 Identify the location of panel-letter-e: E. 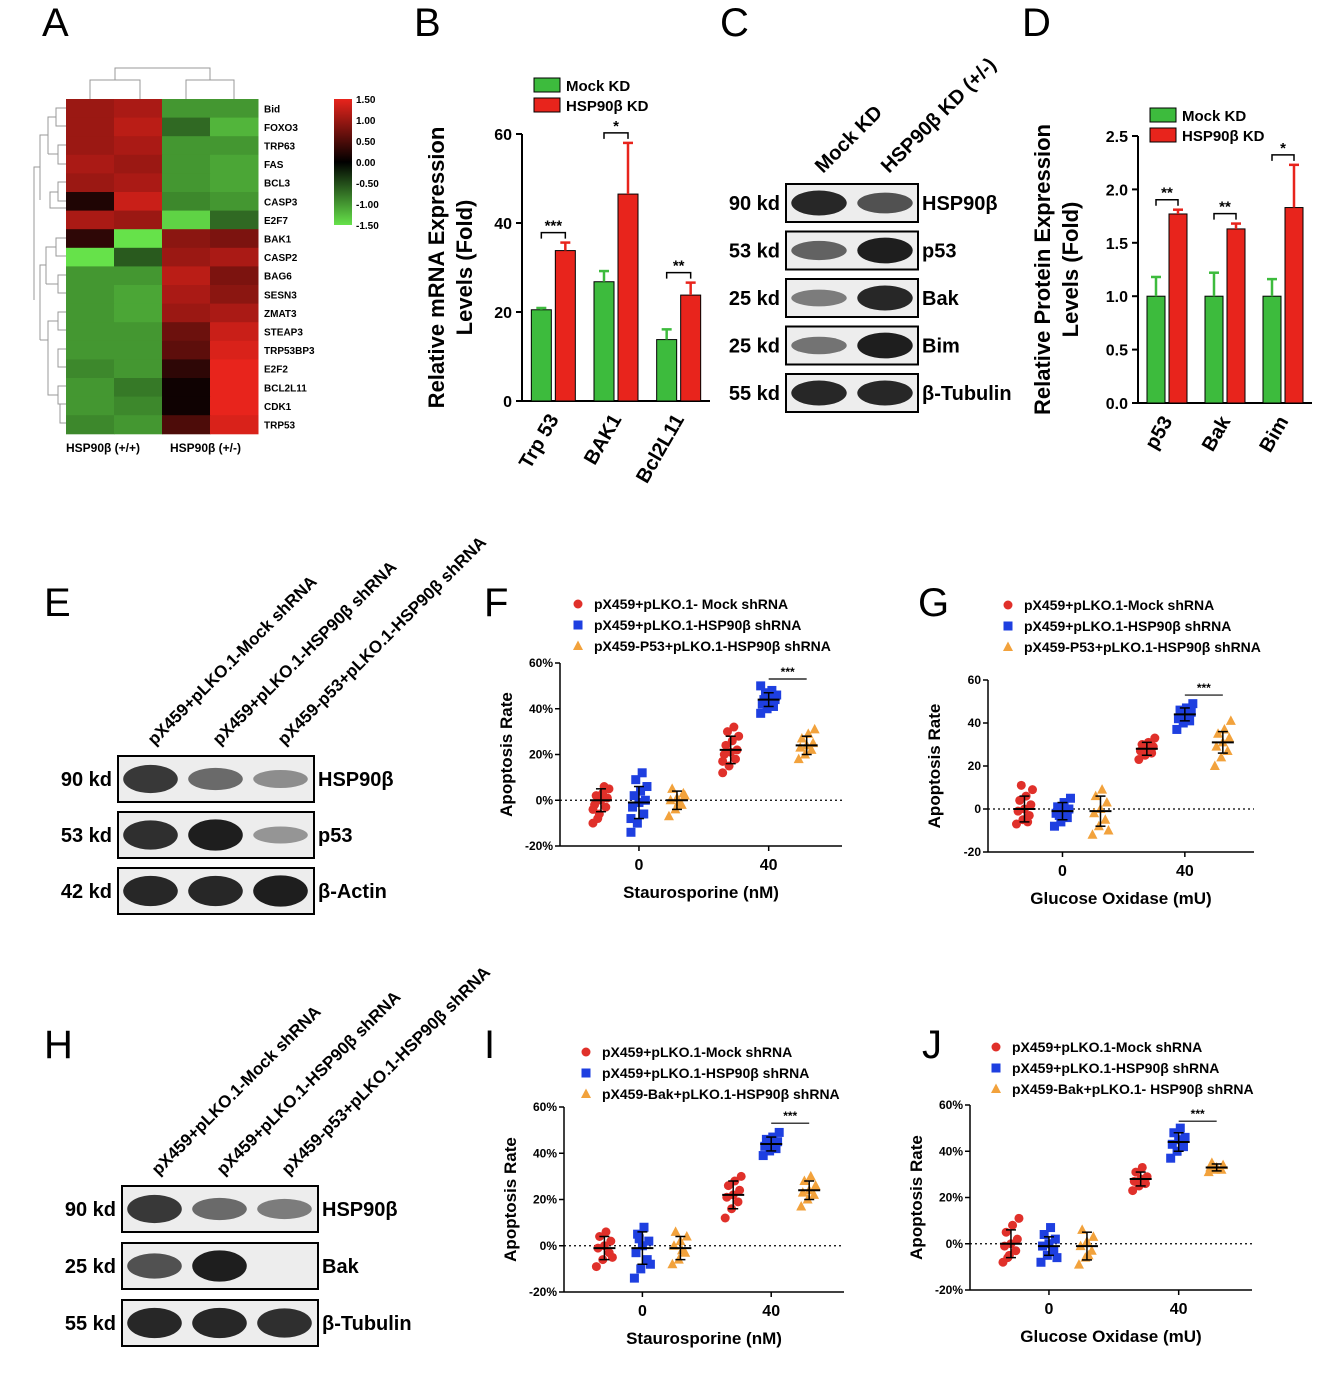
(57, 603).